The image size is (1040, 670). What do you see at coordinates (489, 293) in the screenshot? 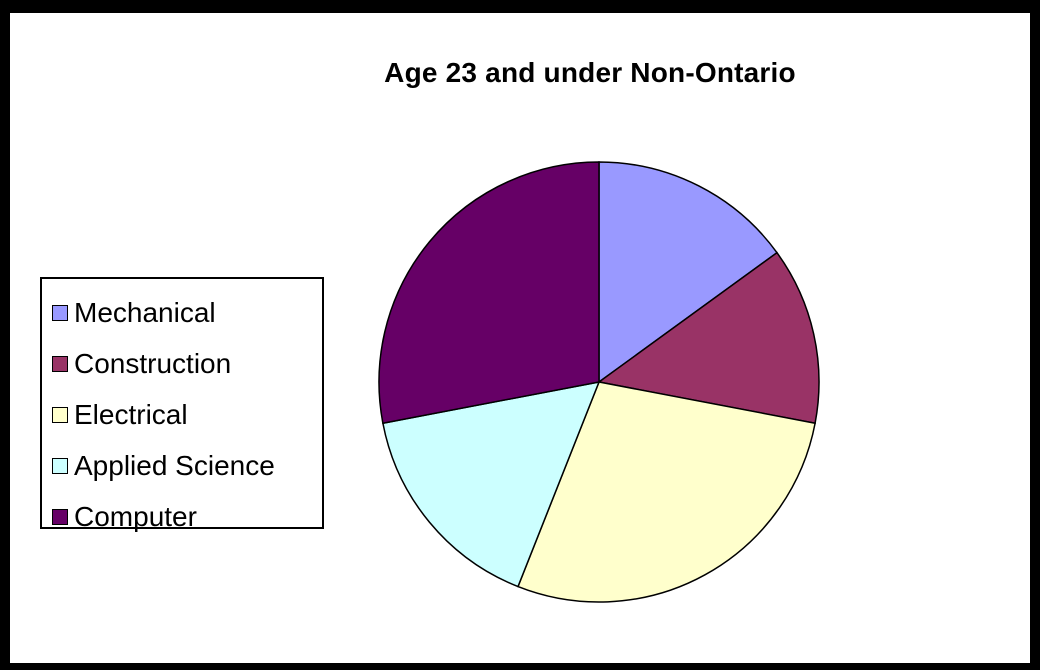
I see `pie-slice-computer` at bounding box center [489, 293].